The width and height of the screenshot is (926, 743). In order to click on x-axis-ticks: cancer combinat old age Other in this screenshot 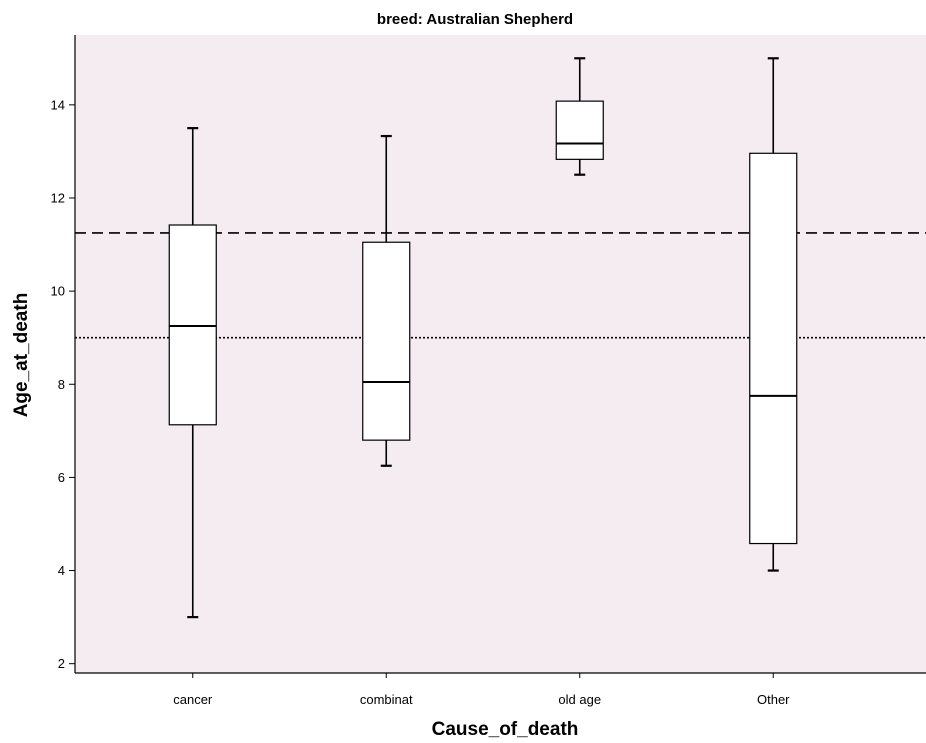, I will do `click(481, 690)`.